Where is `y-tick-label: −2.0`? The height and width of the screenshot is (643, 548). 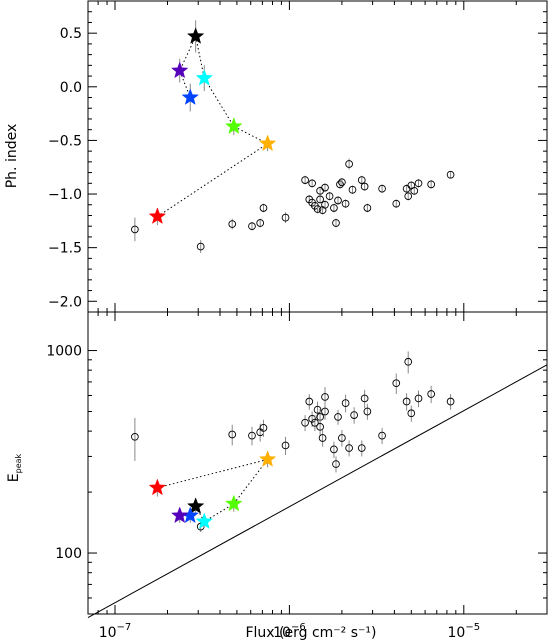 y-tick-label: −2.0 is located at coordinates (65, 302).